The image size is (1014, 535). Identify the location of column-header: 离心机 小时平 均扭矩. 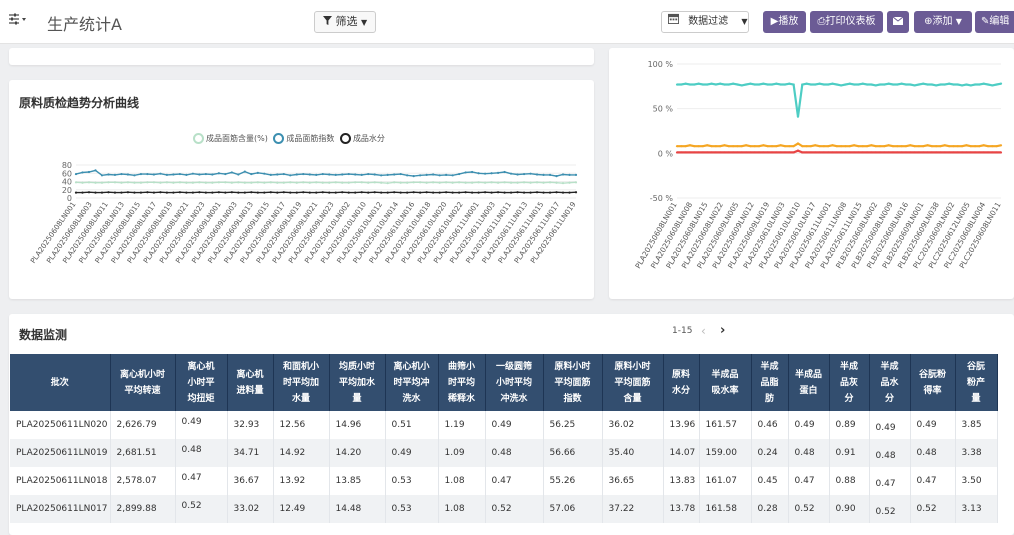
(201, 382).